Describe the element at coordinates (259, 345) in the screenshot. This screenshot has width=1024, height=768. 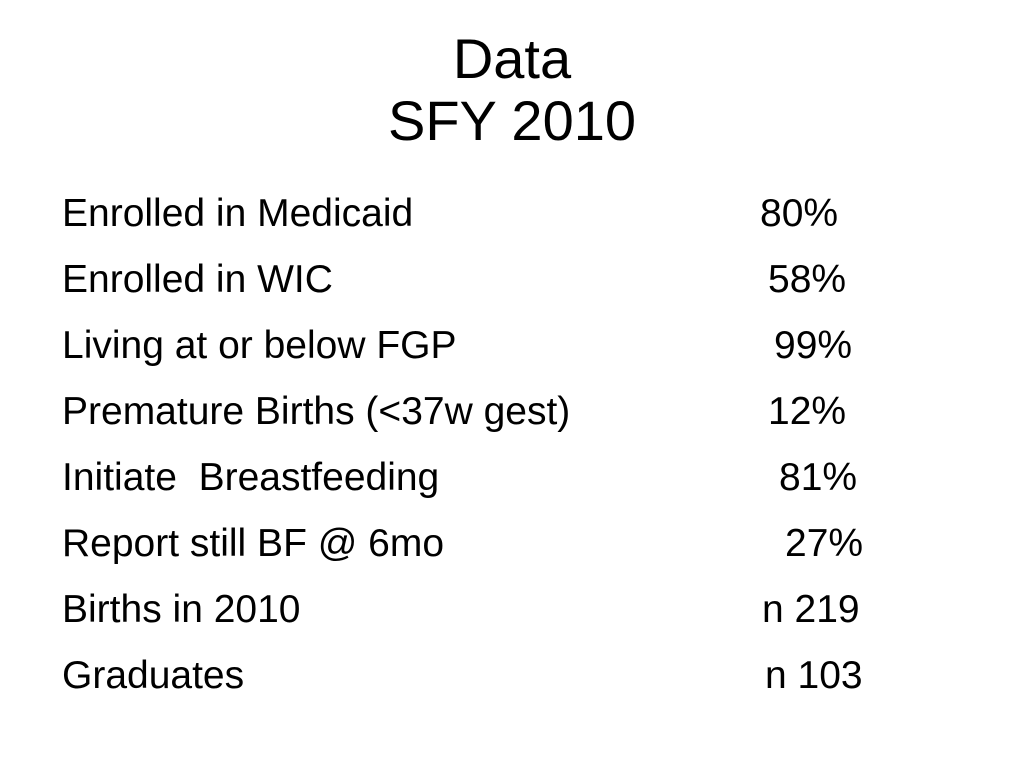
I see `row-label: Living at or below FGP` at that location.